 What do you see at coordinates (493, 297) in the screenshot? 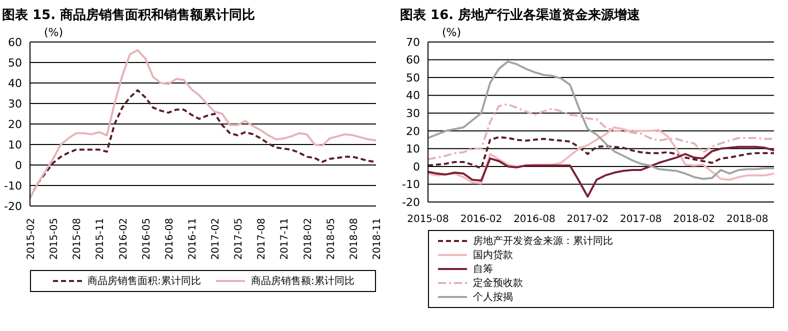
I see `legend-label: 个人按揭` at bounding box center [493, 297].